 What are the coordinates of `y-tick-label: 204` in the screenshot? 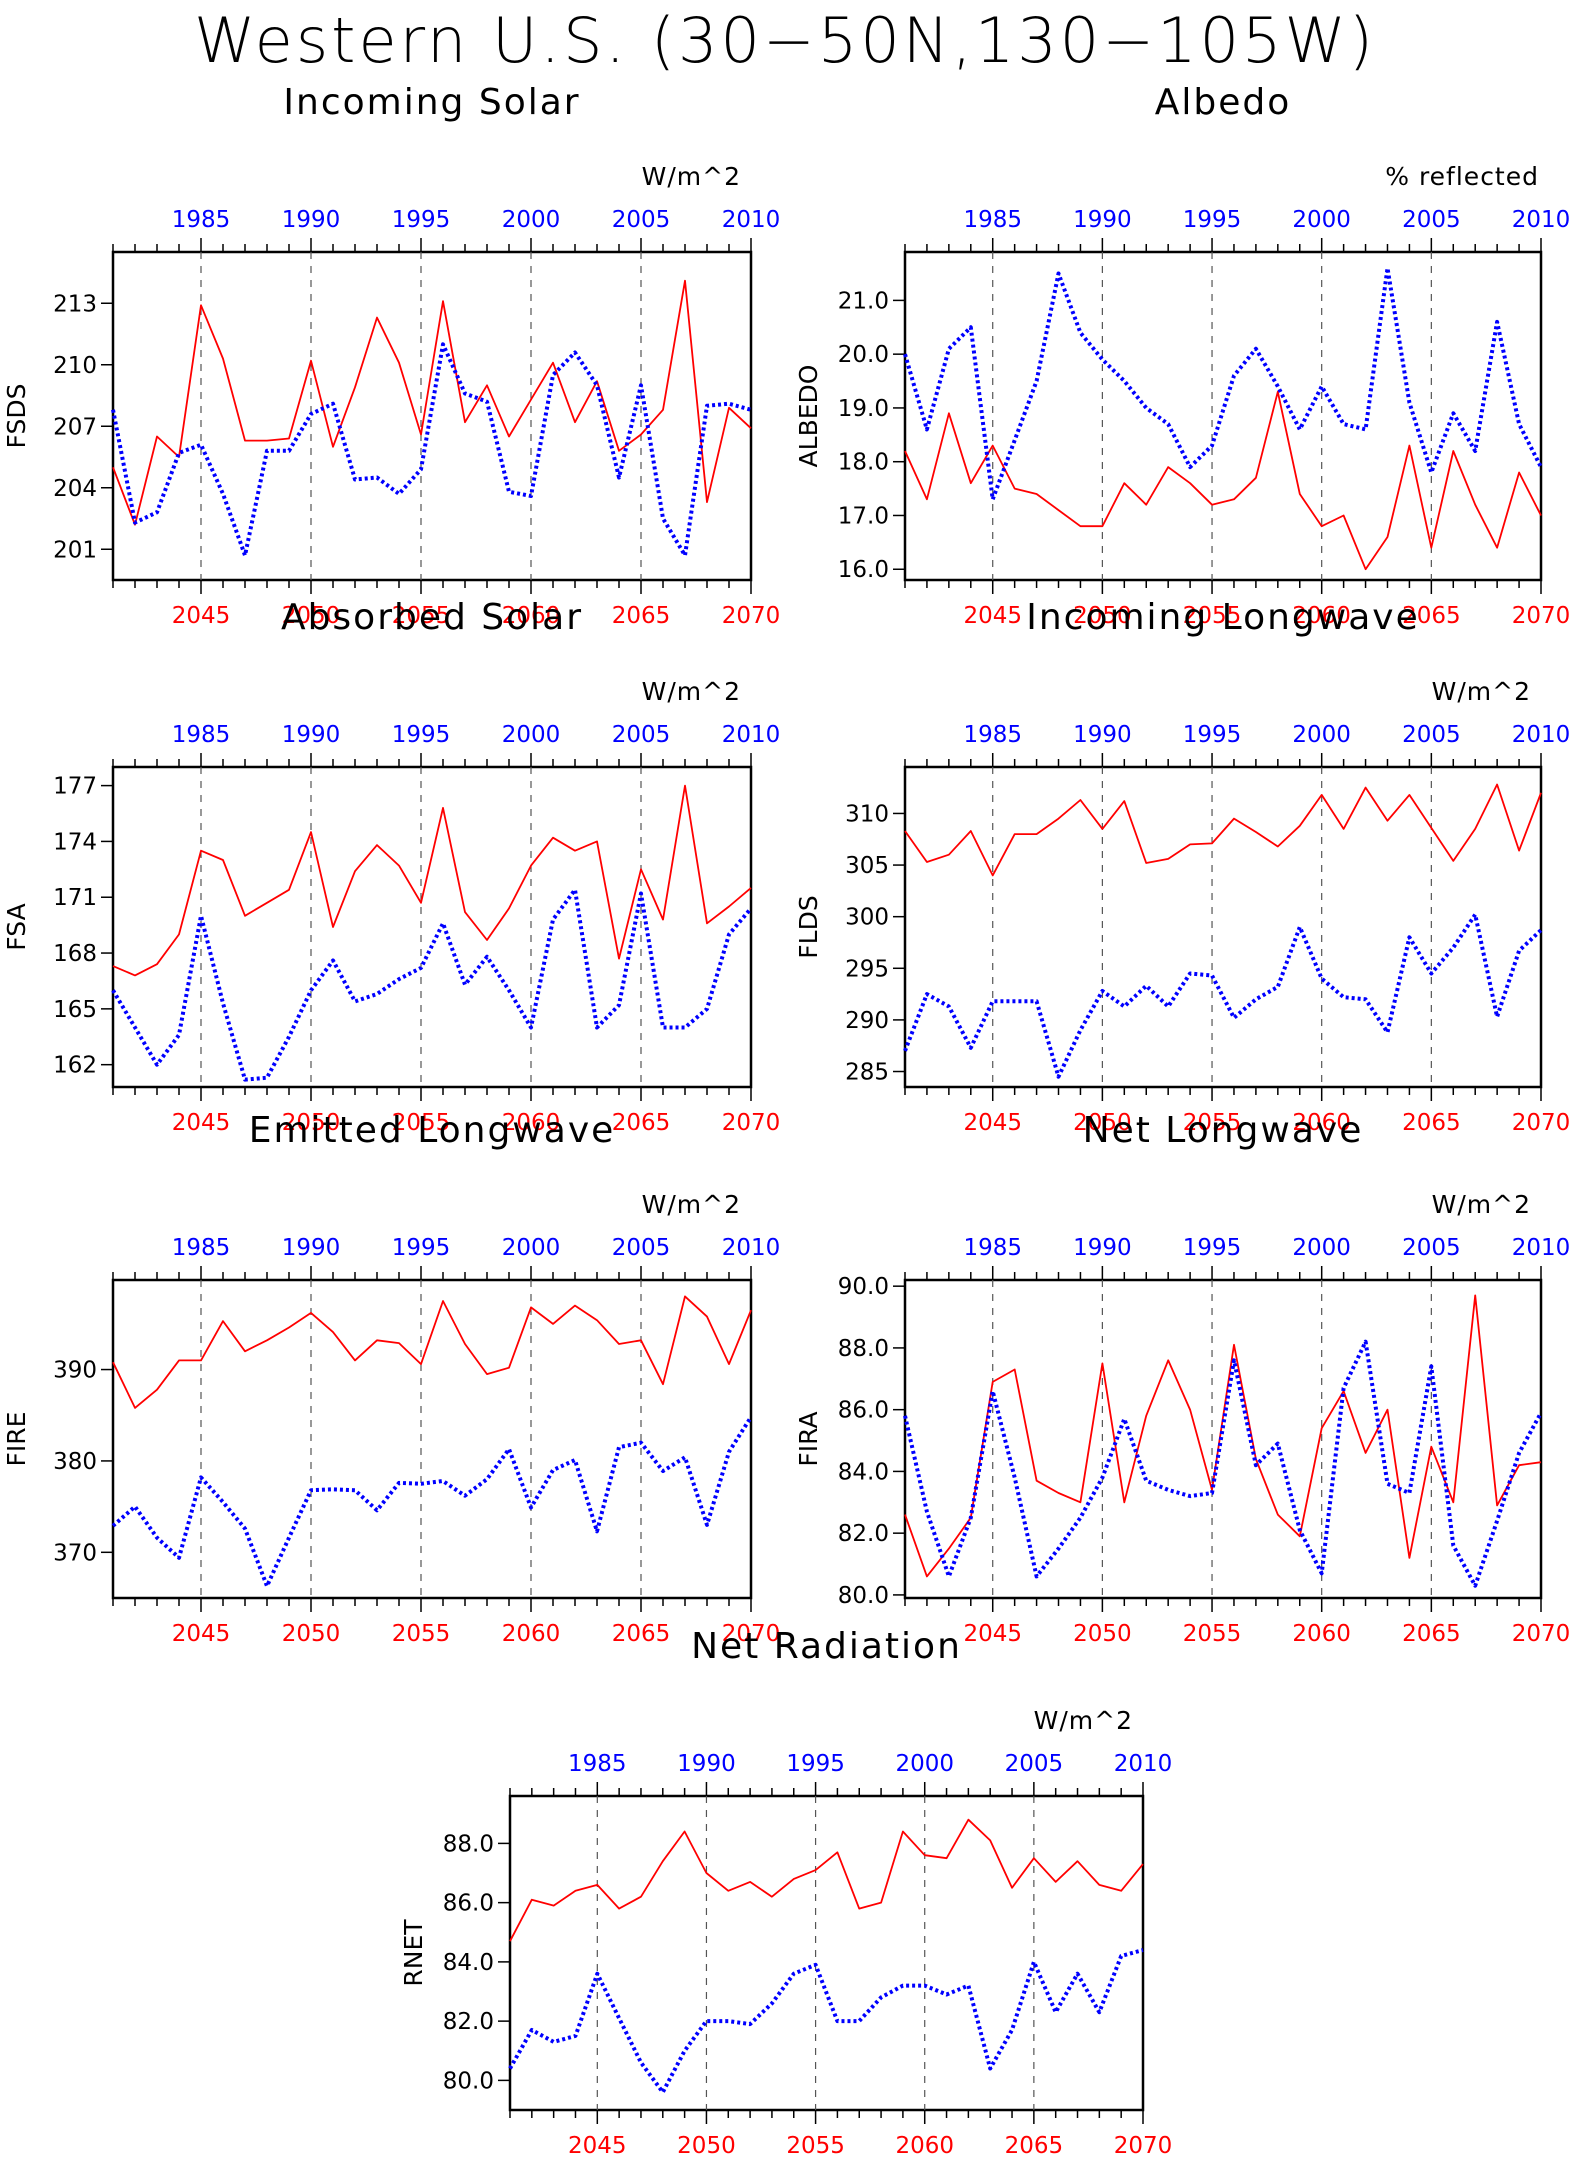 It's located at (75, 489).